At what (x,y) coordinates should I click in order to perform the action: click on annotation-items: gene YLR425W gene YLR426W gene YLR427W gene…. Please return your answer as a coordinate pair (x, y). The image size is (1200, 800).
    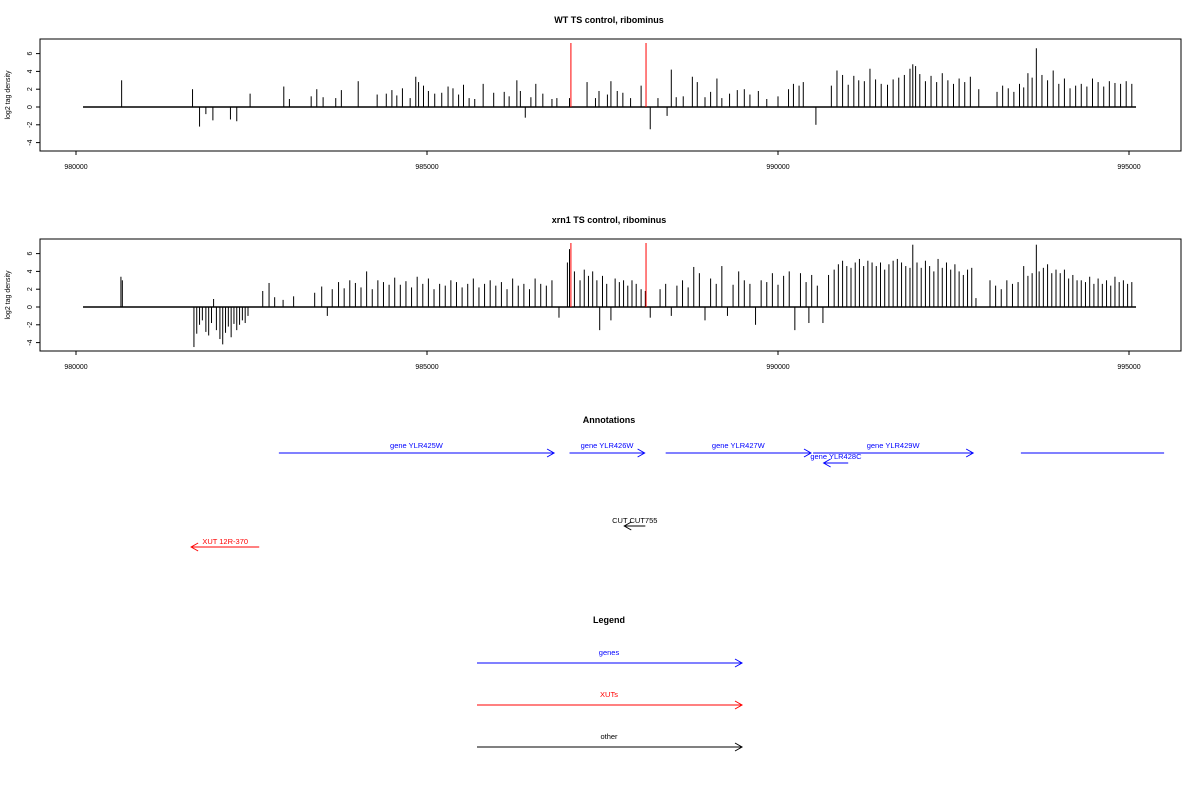
    Looking at the image, I should click on (677, 496).